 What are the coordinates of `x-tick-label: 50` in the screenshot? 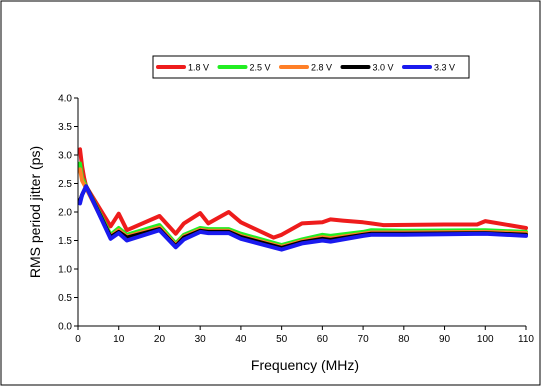 It's located at (282, 339).